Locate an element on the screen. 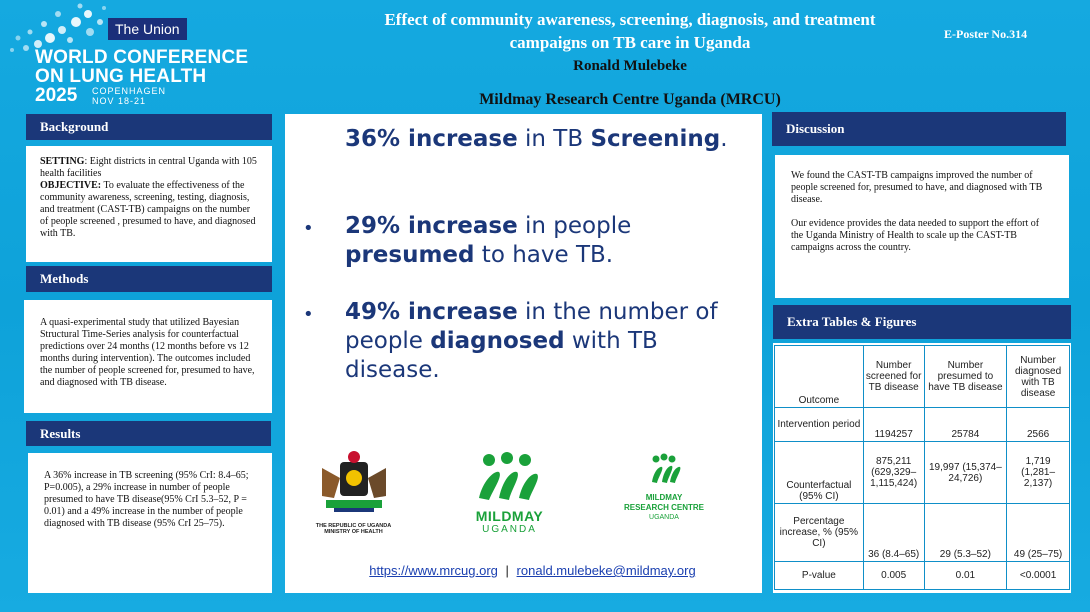 The width and height of the screenshot is (1090, 612). mildmay-wordmark: MILDMAY is located at coordinates (509, 516).